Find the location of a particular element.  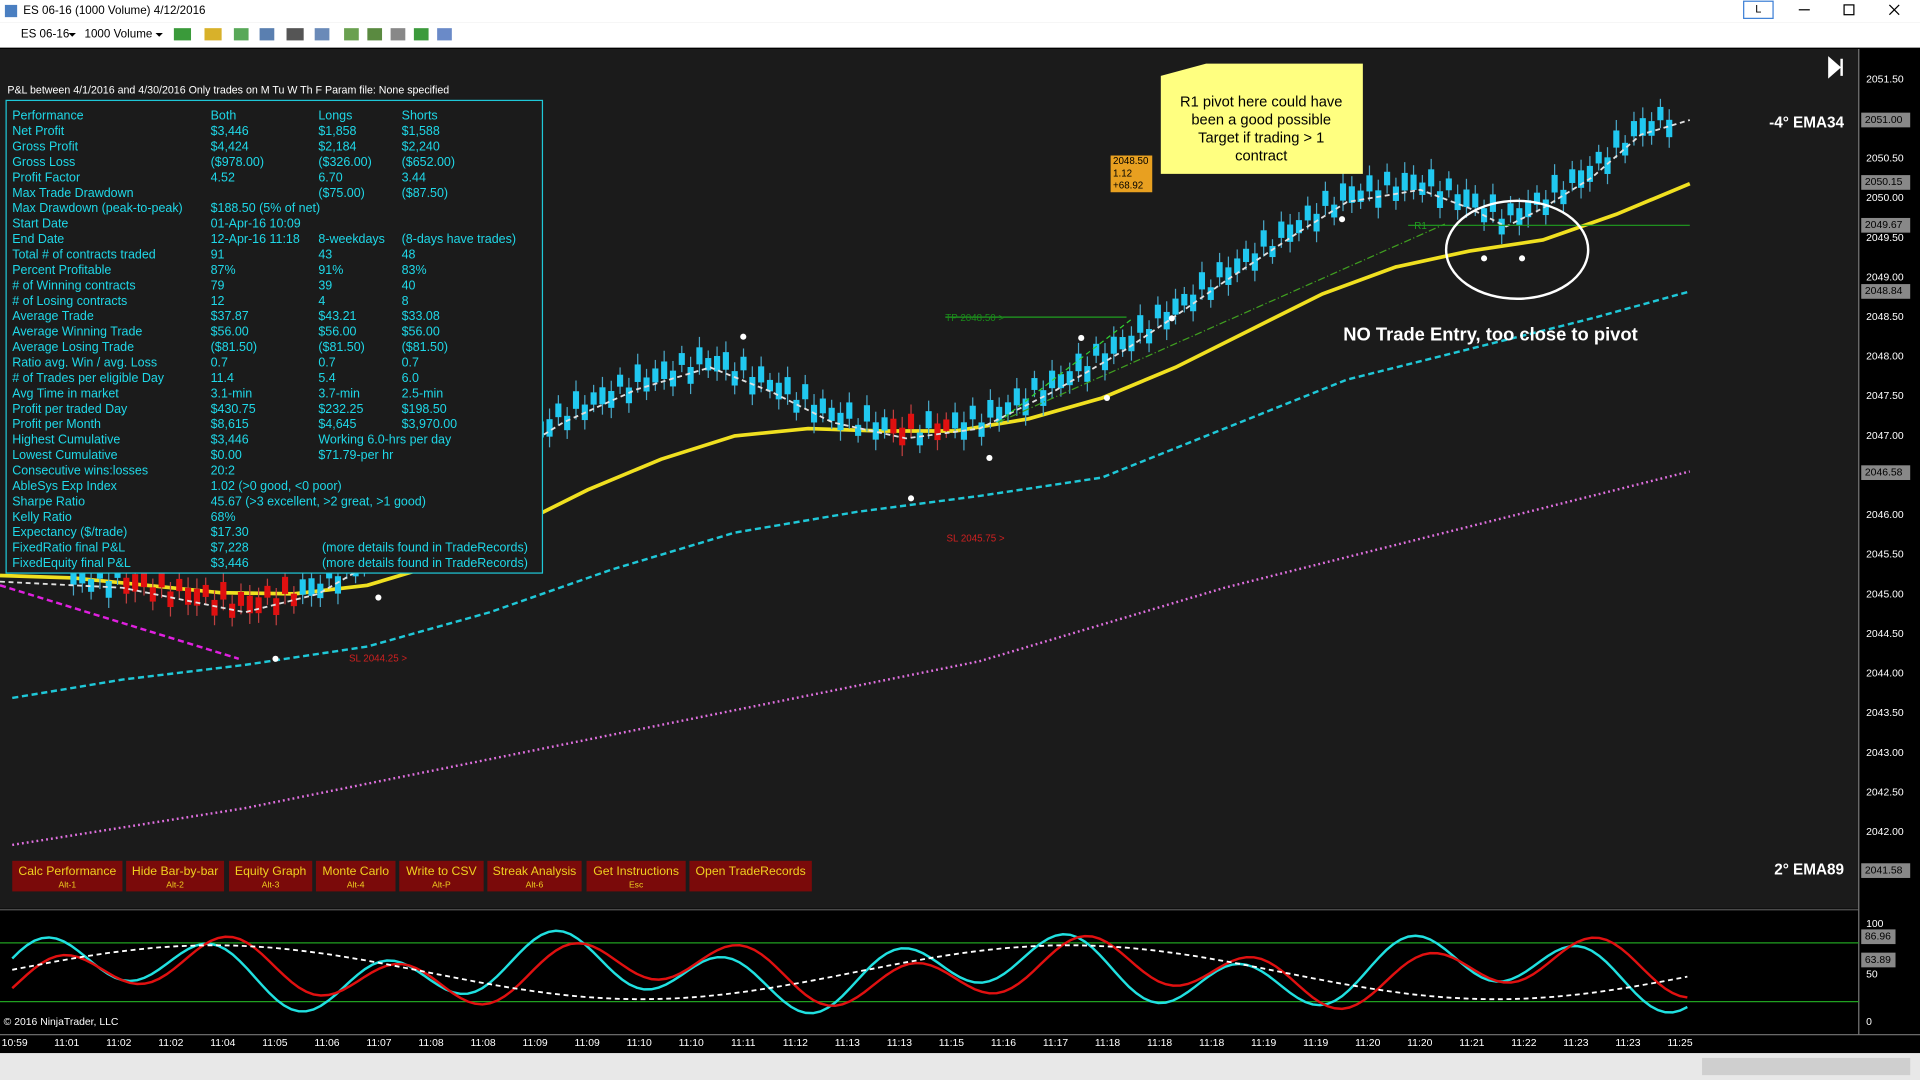

stats-value: 0.7 is located at coordinates (219, 362).